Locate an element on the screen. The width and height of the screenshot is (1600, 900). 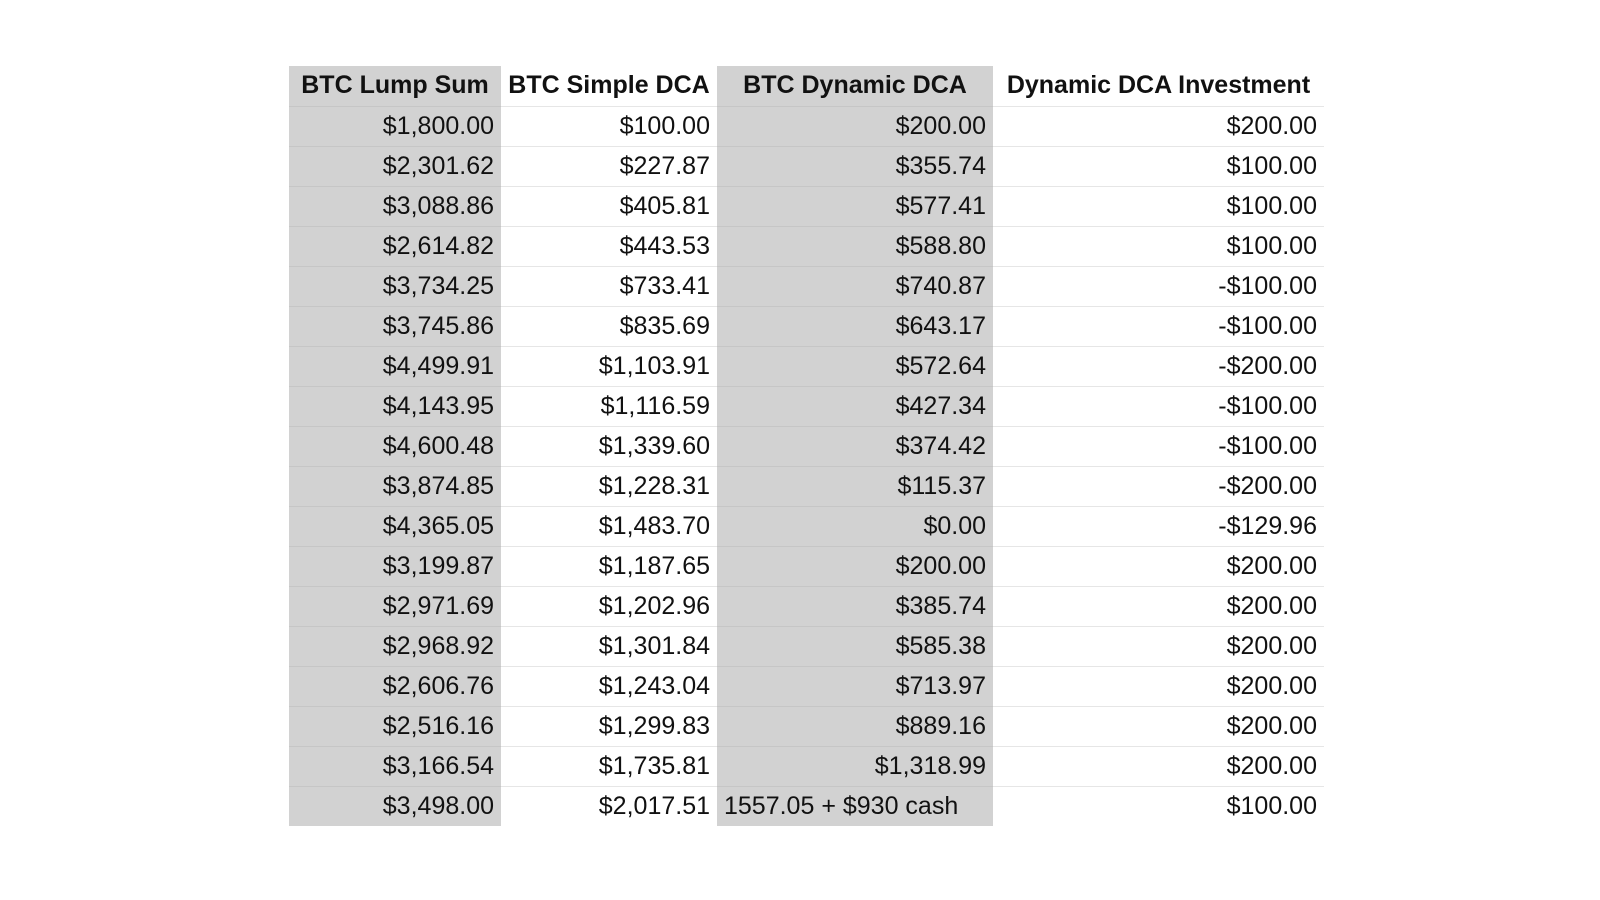
cell-btc-lump-sum: $3,874.85 is located at coordinates (395, 486).